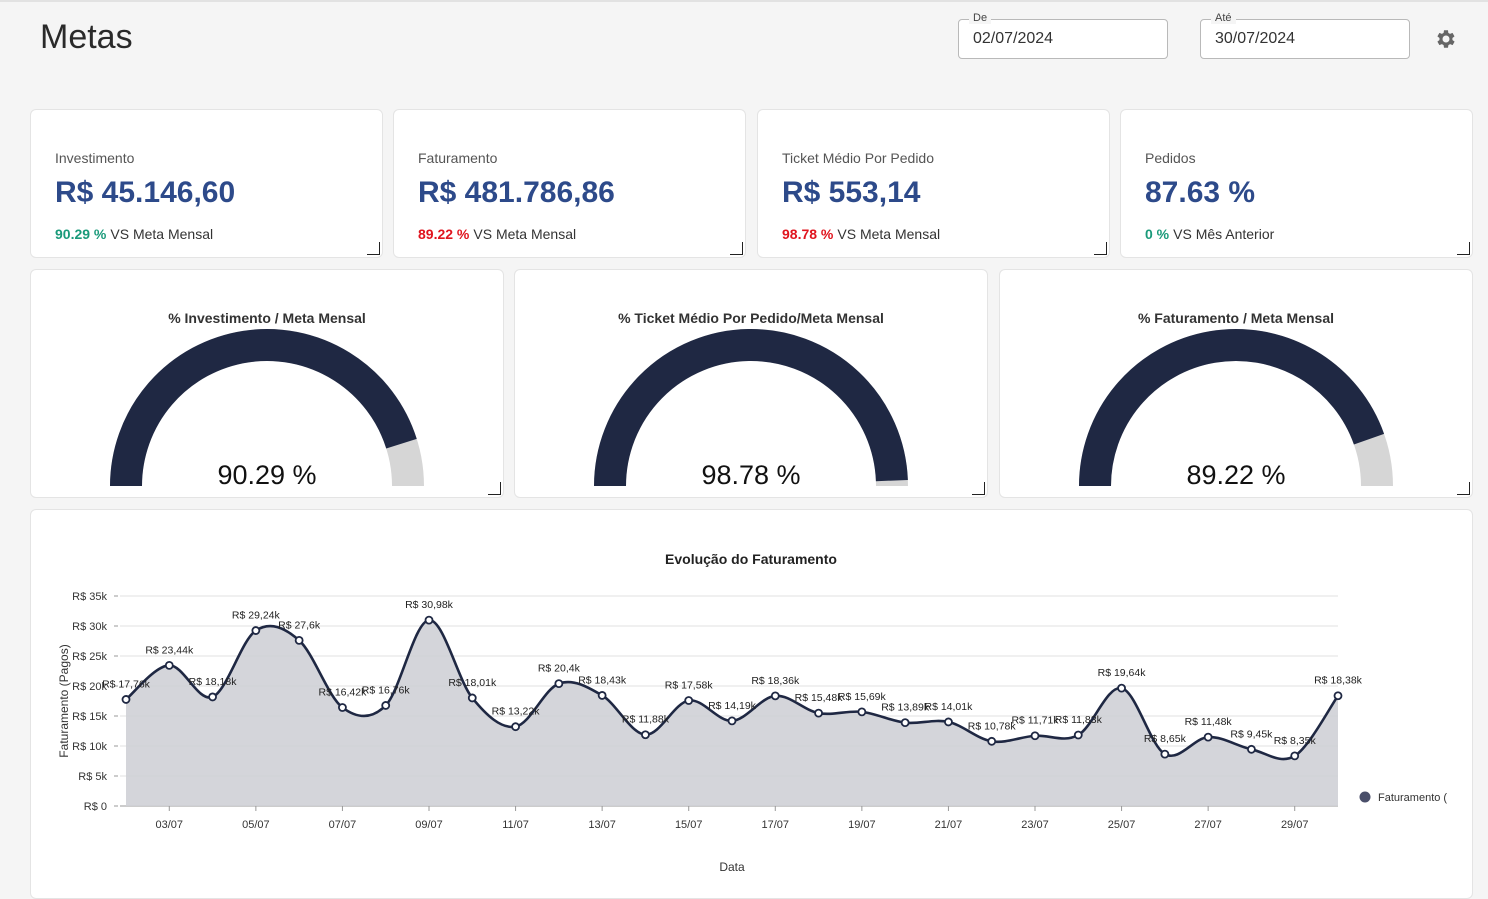 Image resolution: width=1488 pixels, height=899 pixels. What do you see at coordinates (342, 692) in the screenshot?
I see `data-label: R$ 16,42k` at bounding box center [342, 692].